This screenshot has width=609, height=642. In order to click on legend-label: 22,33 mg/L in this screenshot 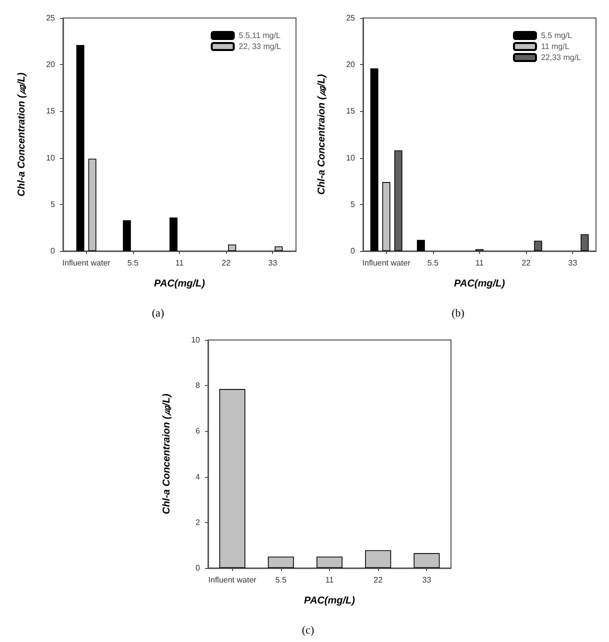, I will do `click(561, 57)`.